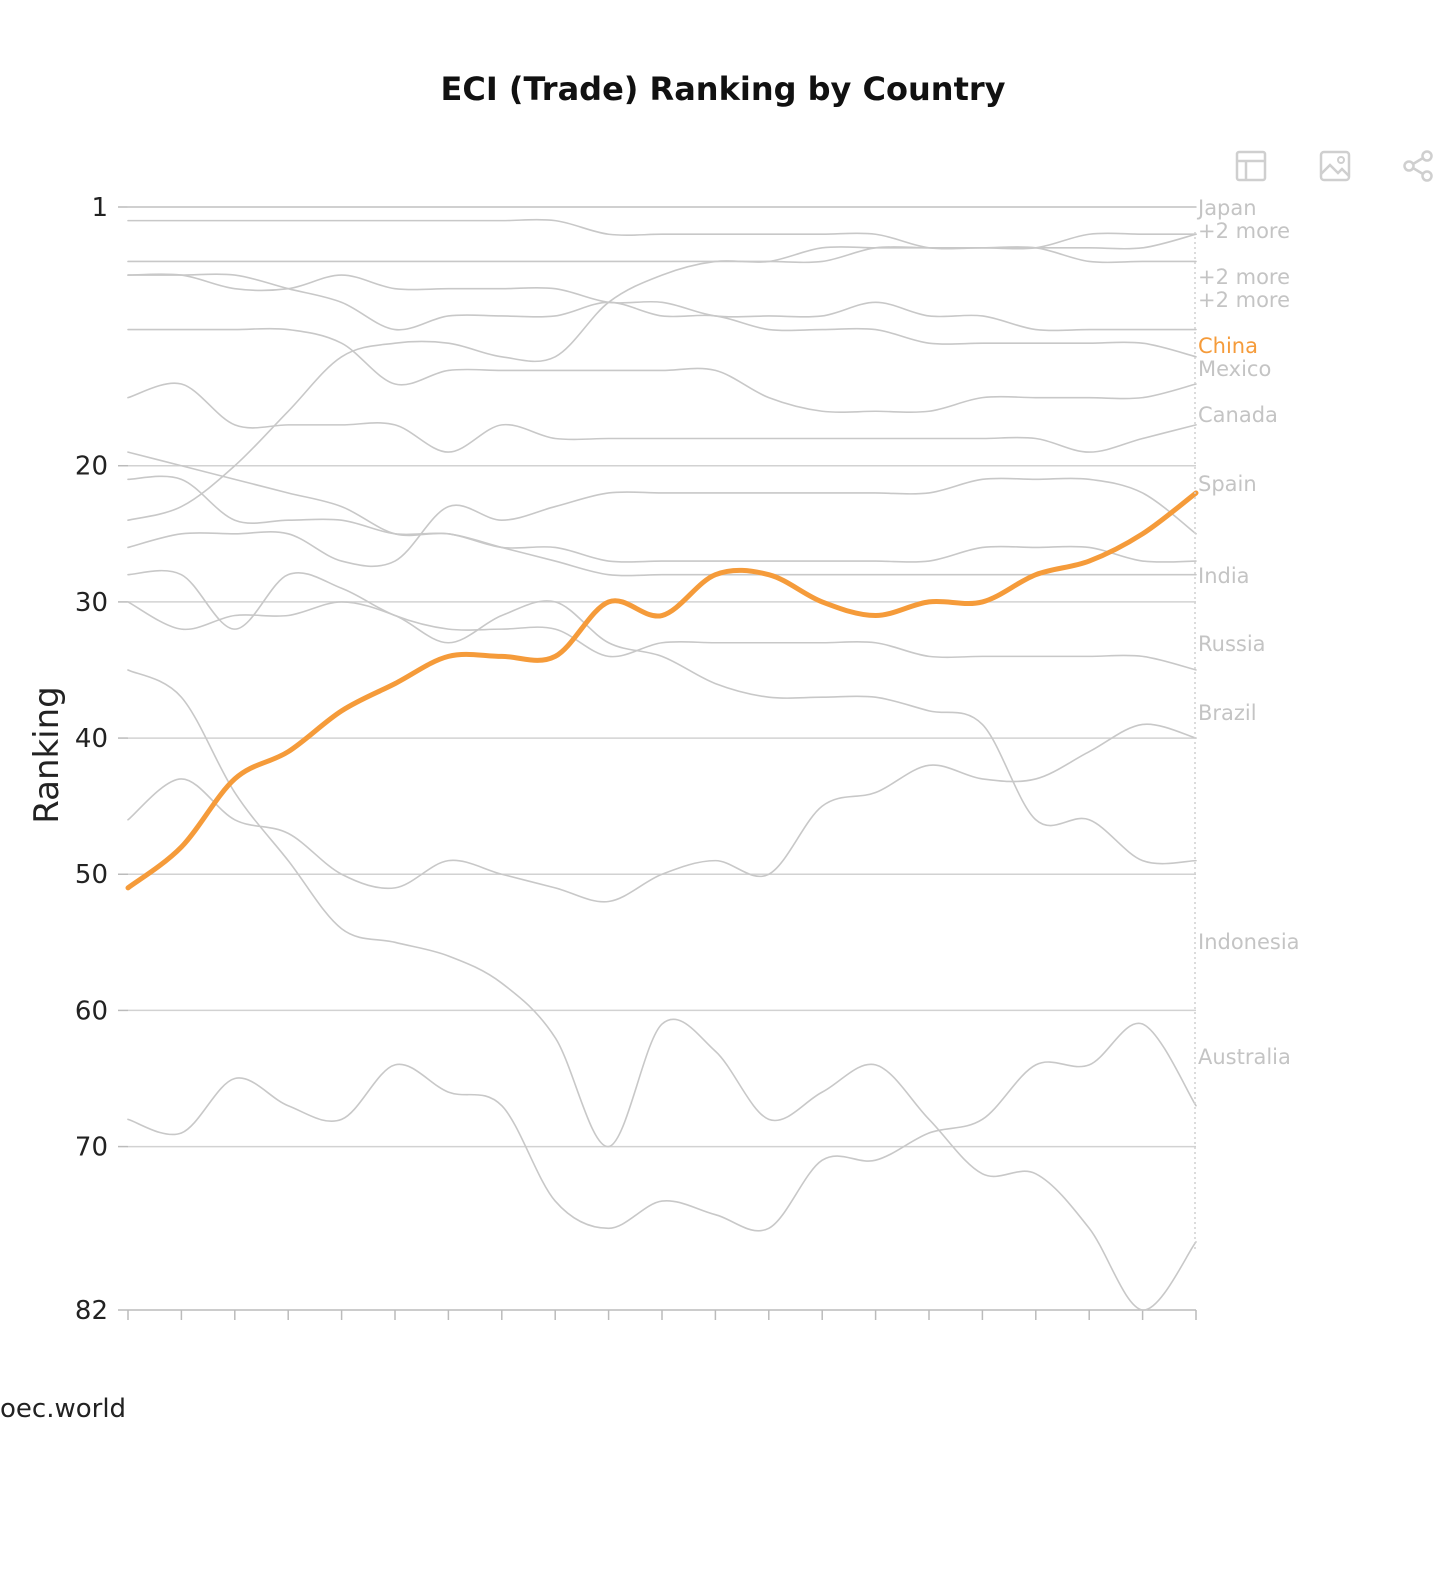  I want to click on y-tick-label: 70, so click(91, 1148).